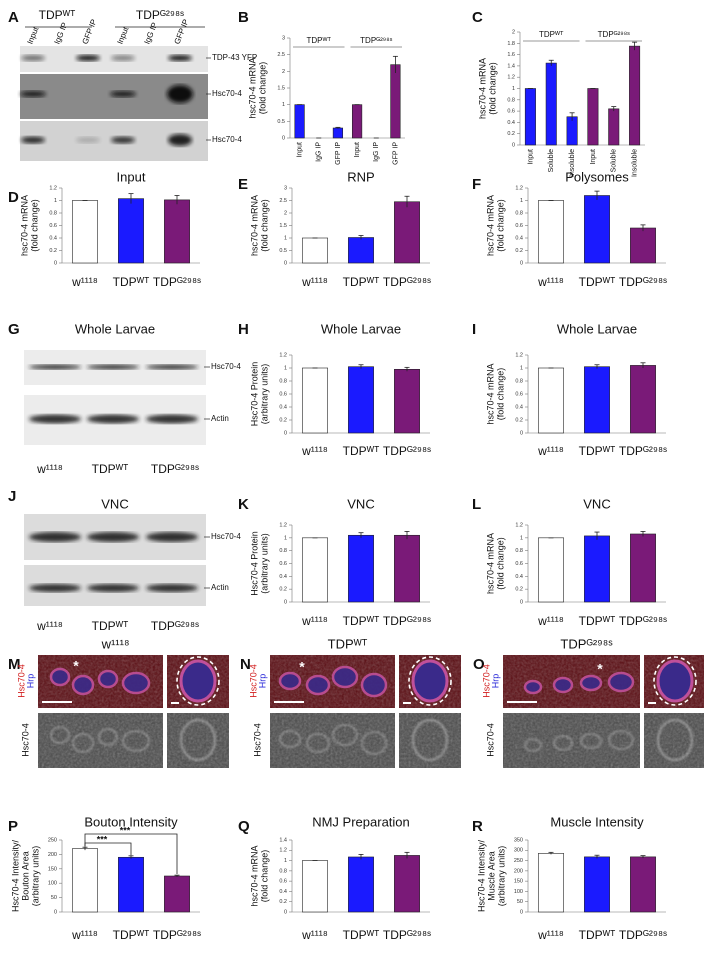 The height and width of the screenshot is (956, 704). I want to click on y-tick-label: 3, so click(283, 38).